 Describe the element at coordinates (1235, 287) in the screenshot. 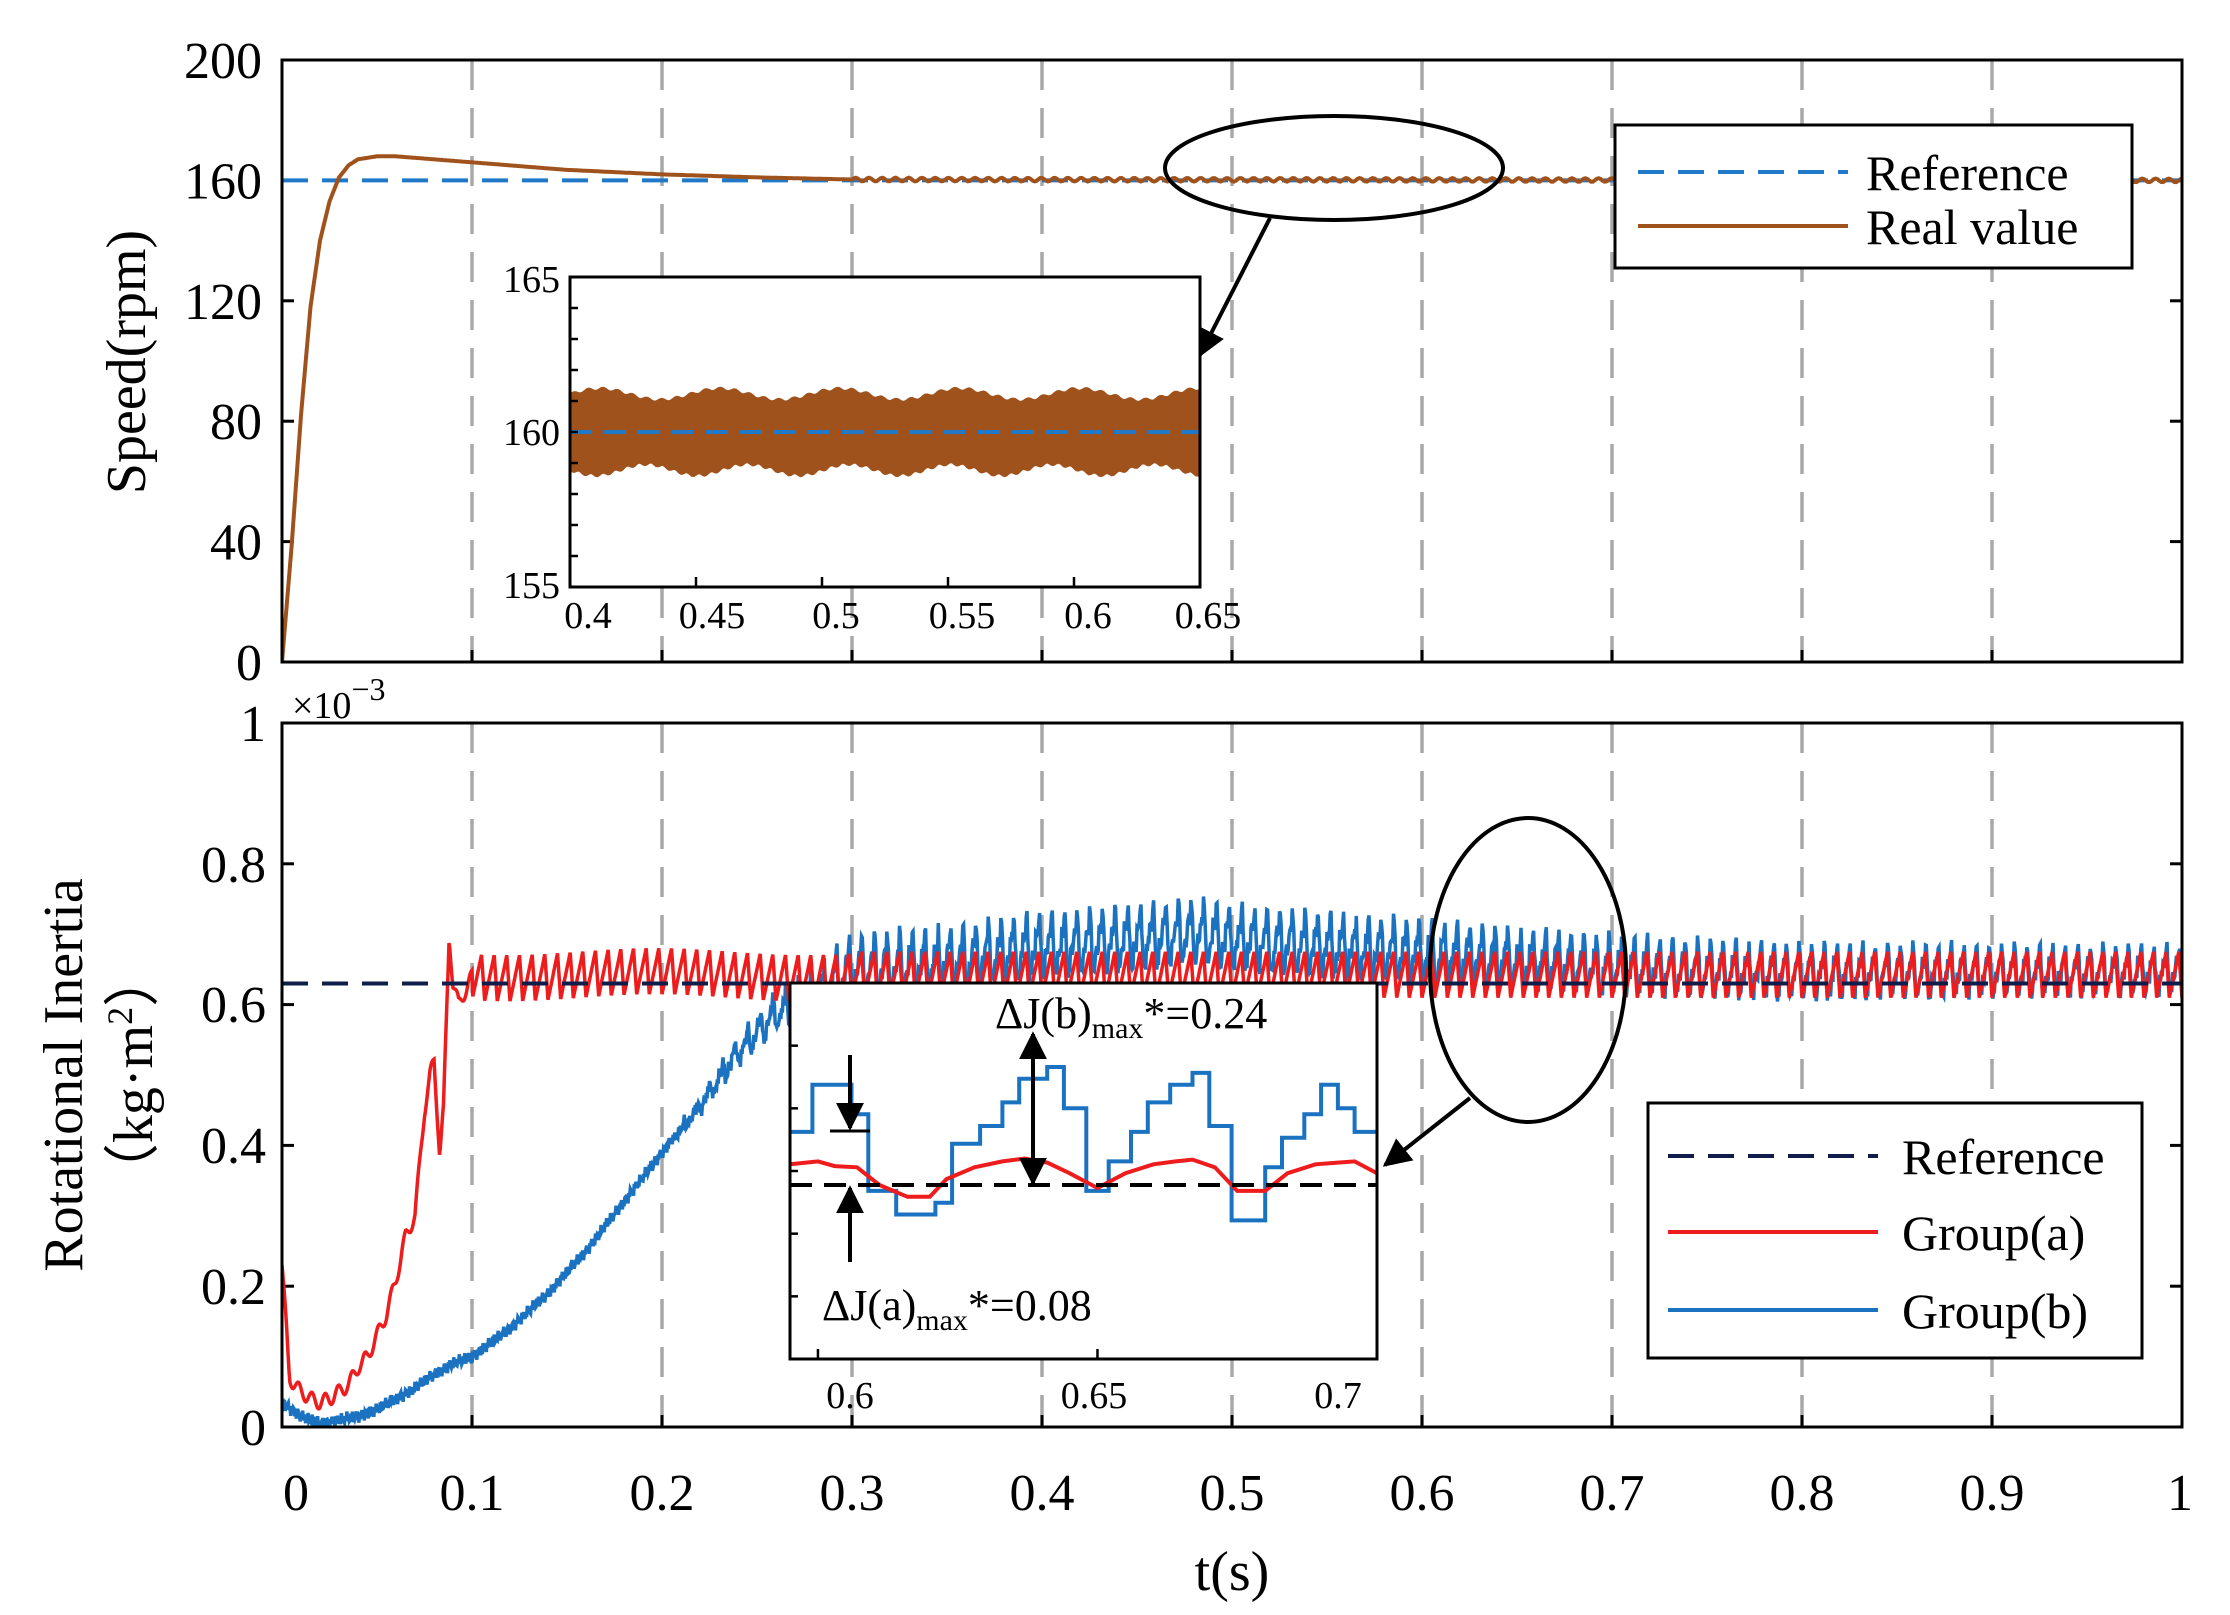

I see `speed-zoom-arrow` at that location.